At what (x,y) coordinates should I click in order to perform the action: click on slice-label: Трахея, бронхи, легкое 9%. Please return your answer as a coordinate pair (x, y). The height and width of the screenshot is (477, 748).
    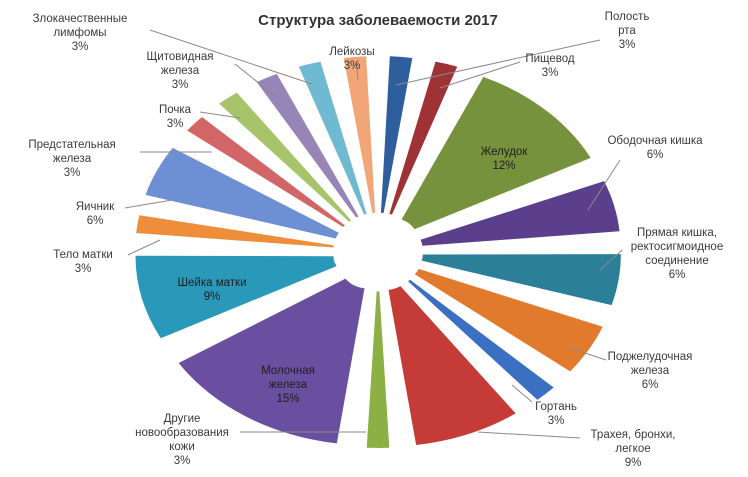
    Looking at the image, I should click on (633, 449).